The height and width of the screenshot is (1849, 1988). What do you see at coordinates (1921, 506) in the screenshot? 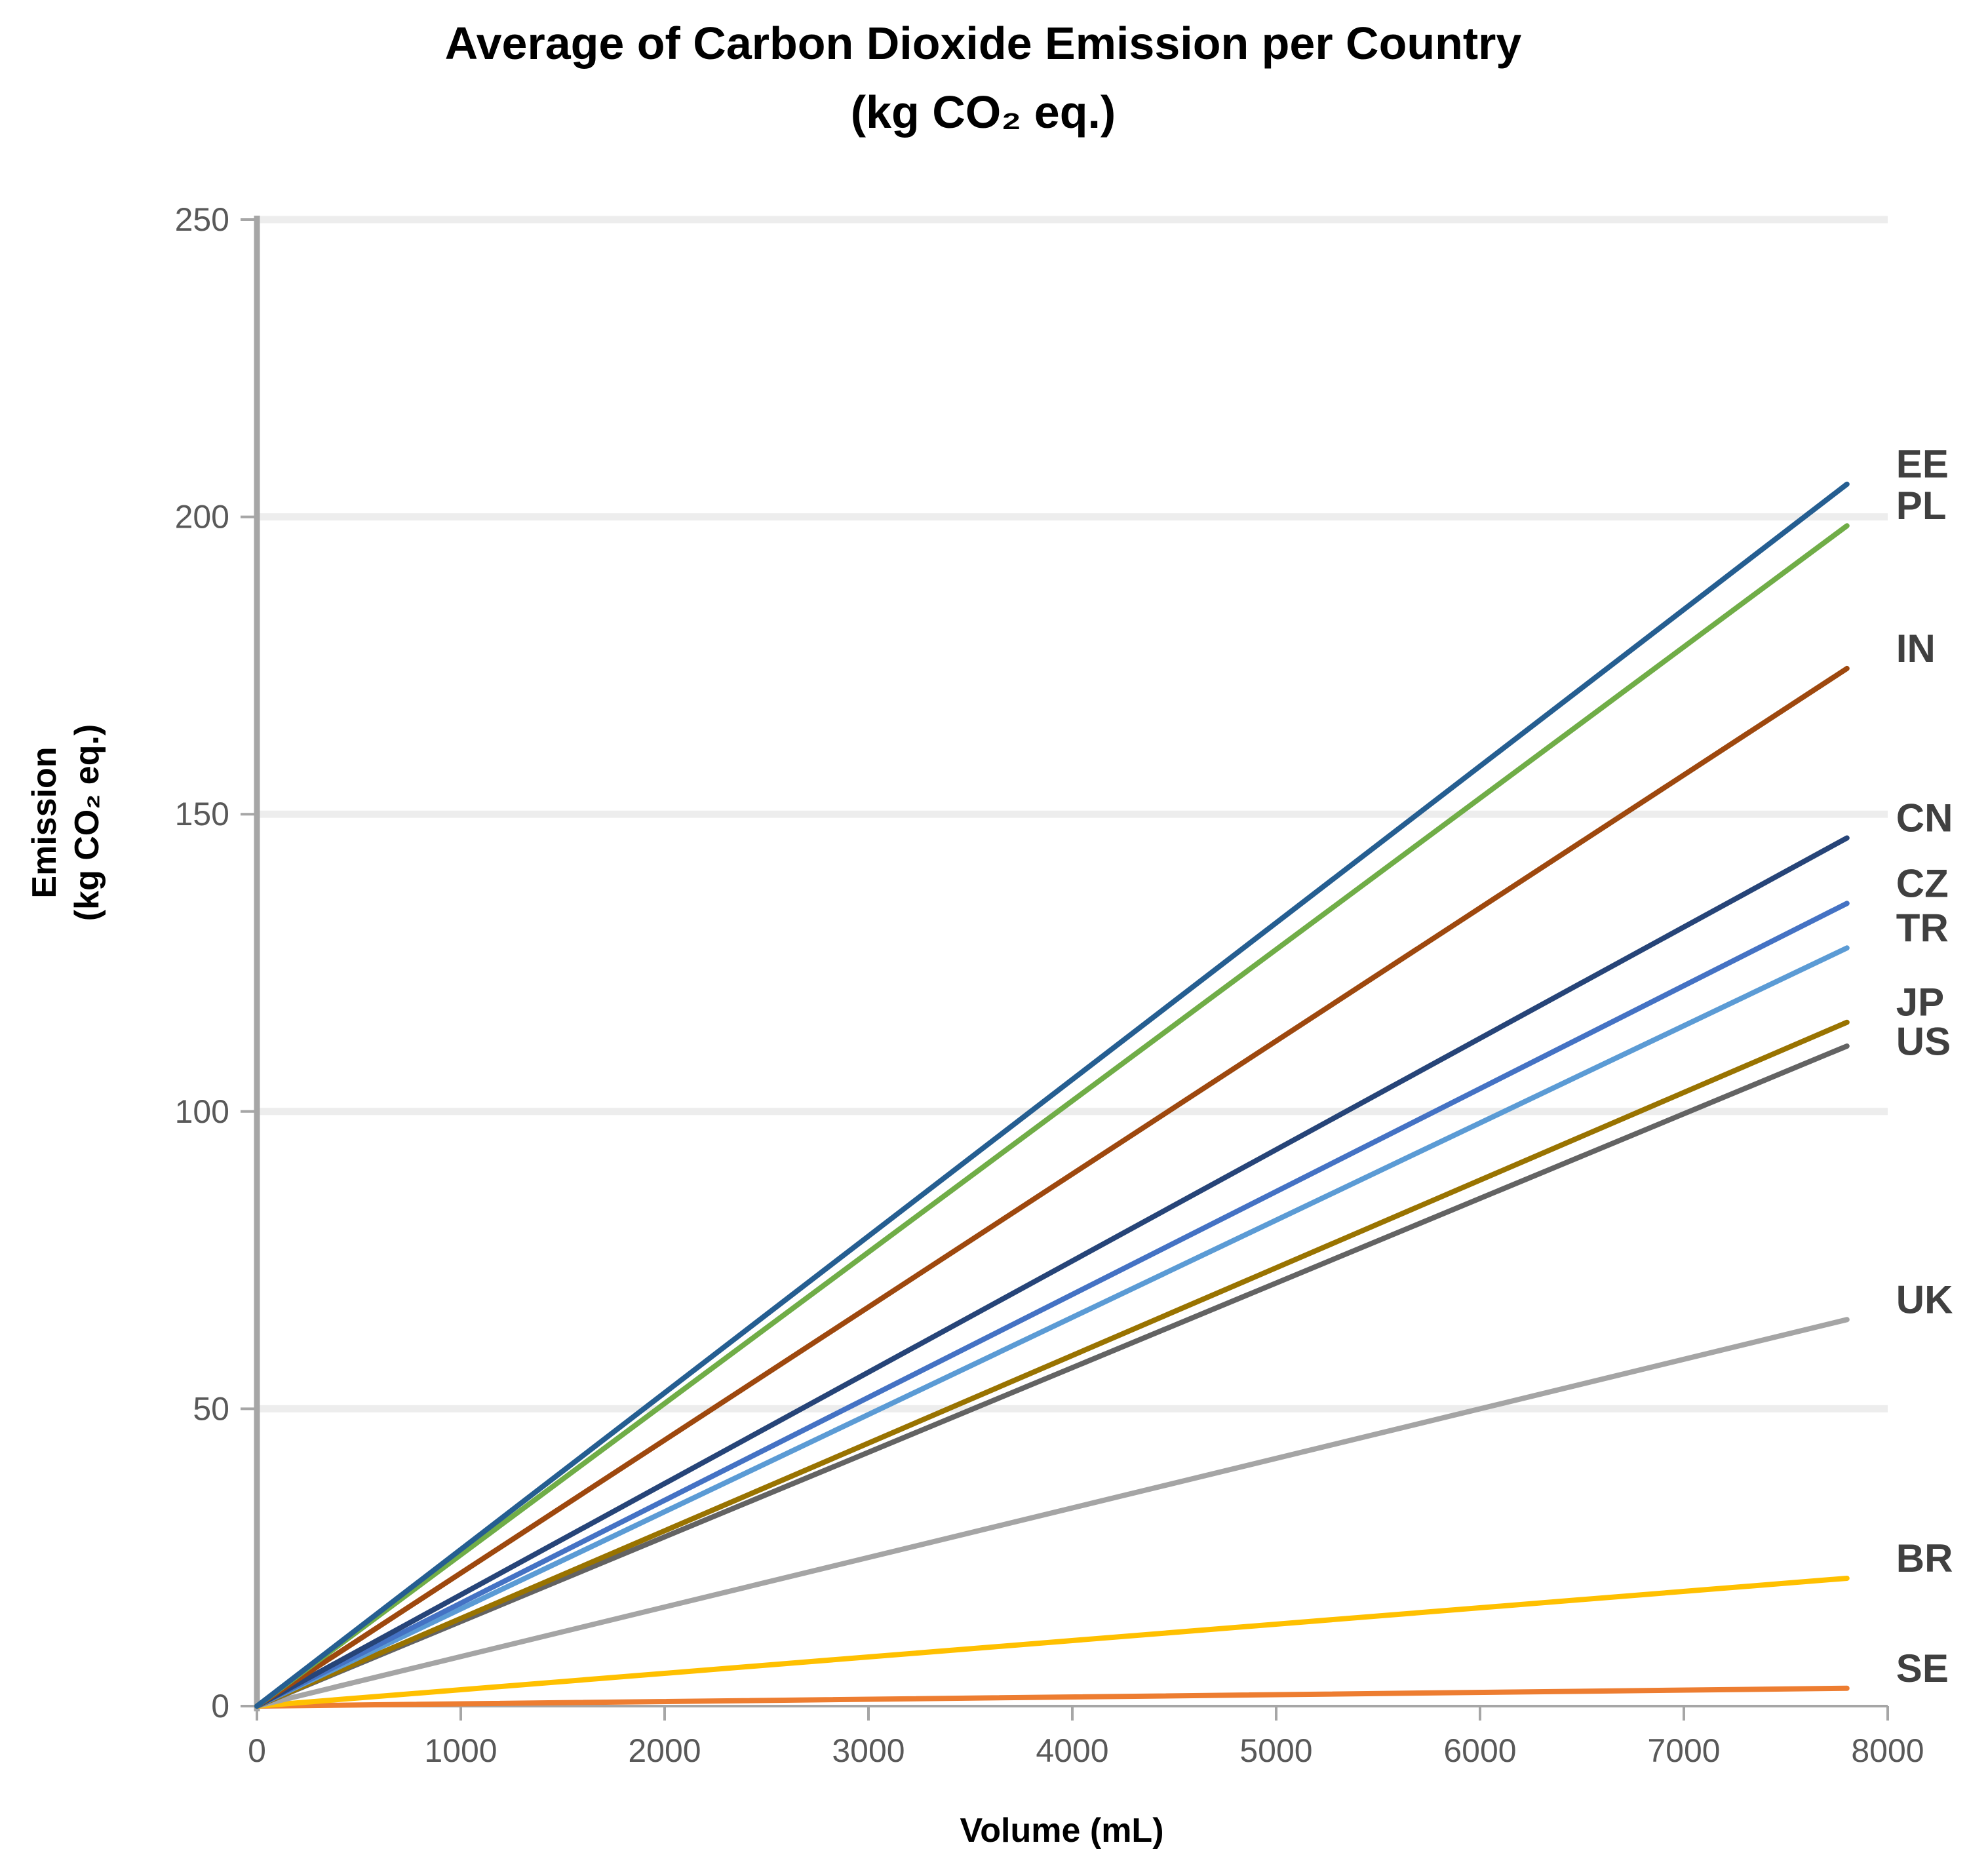
I see `series-label-pl: PL` at bounding box center [1921, 506].